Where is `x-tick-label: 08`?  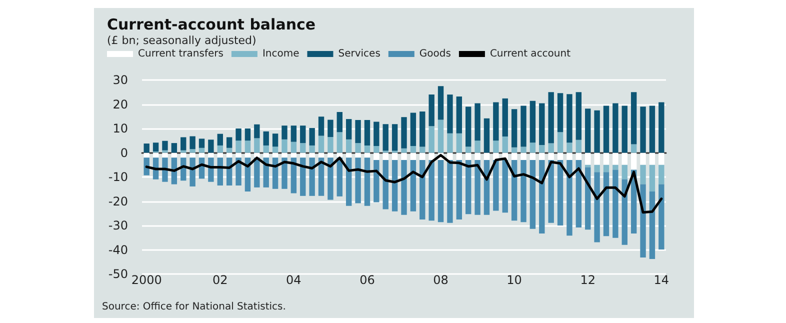 x-tick-label: 08 is located at coordinates (440, 280).